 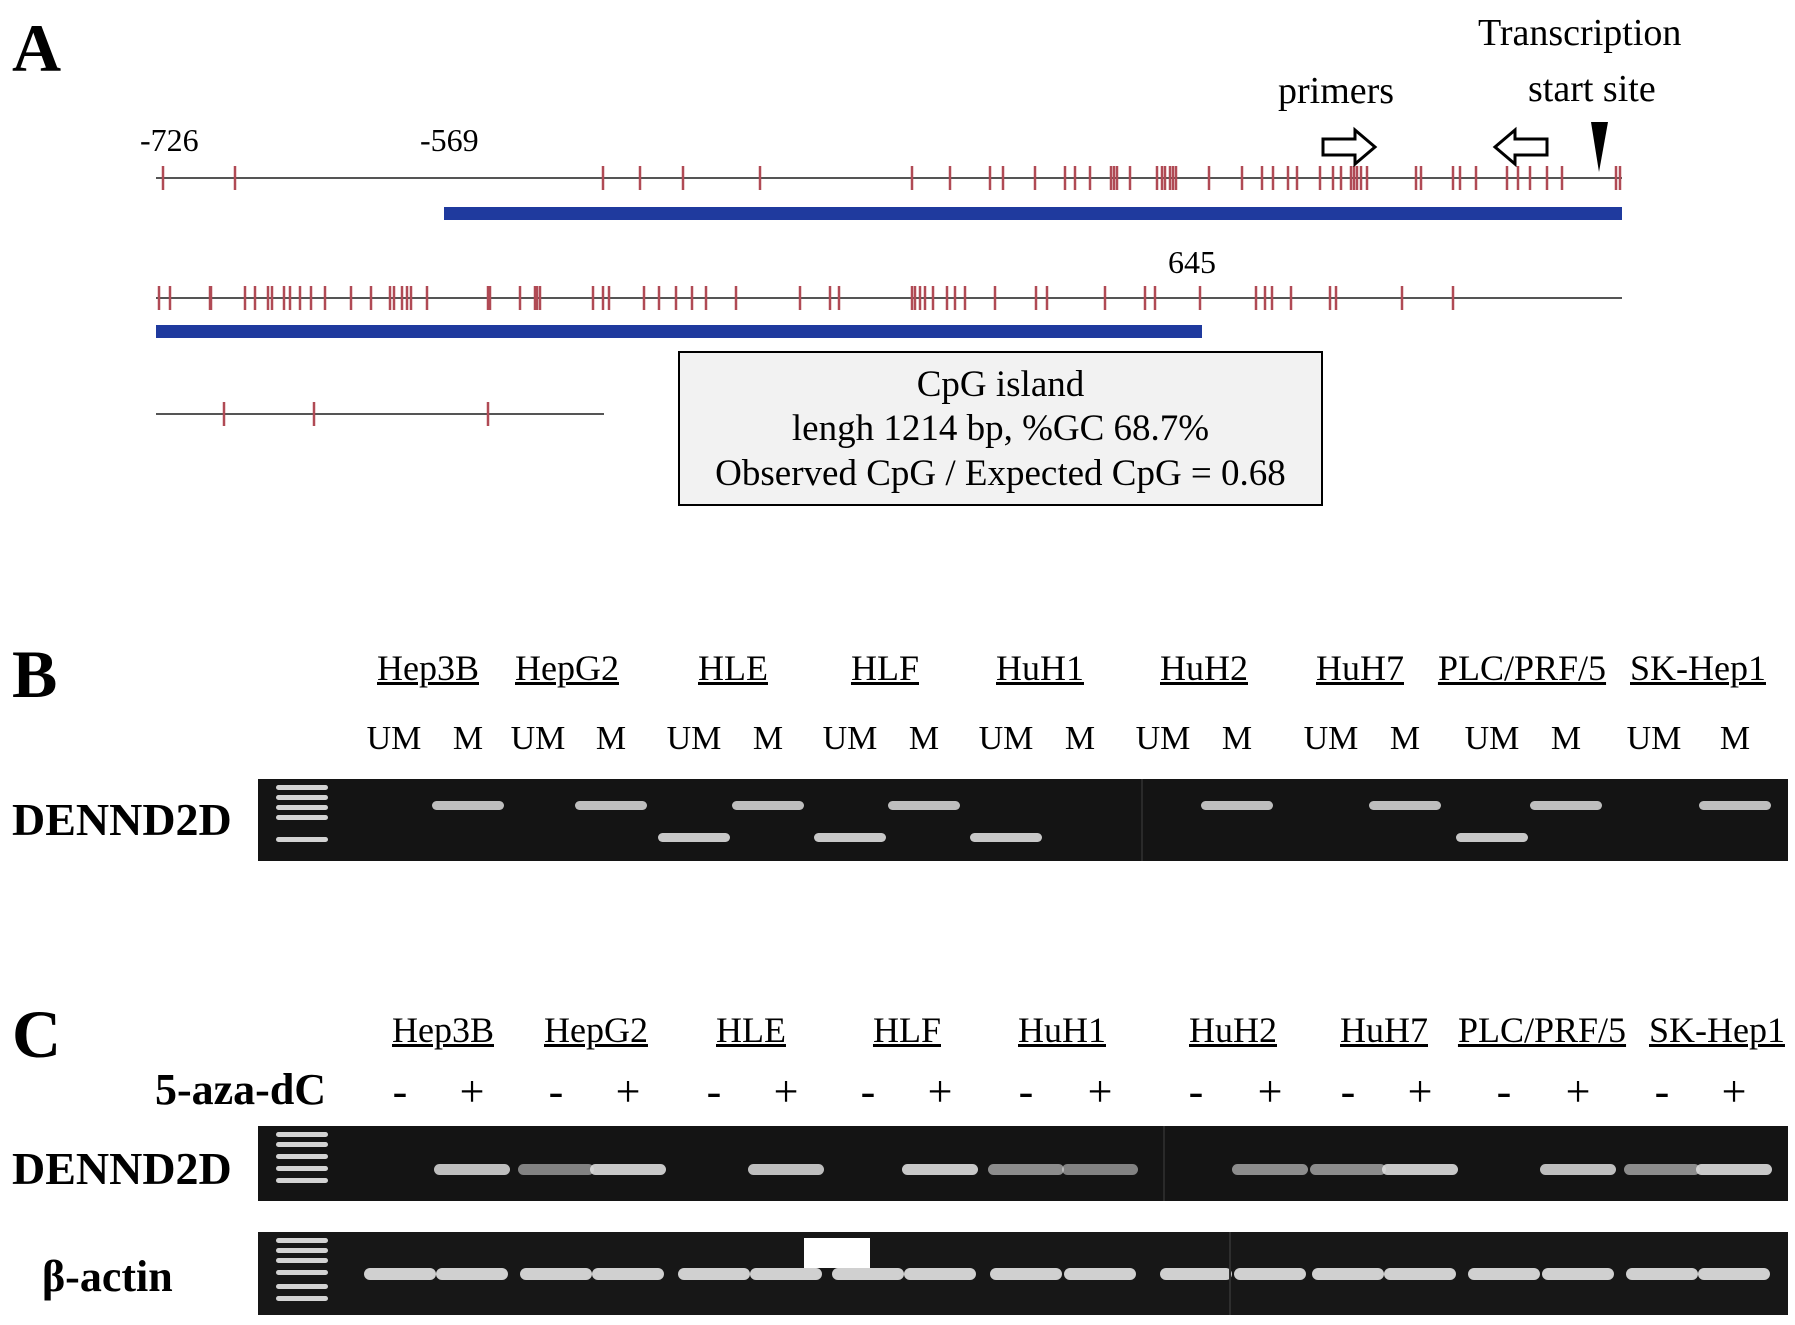 I want to click on cpg-box-line2: lengh 1214 bp, %GC 68.7%, so click(x=1000, y=429).